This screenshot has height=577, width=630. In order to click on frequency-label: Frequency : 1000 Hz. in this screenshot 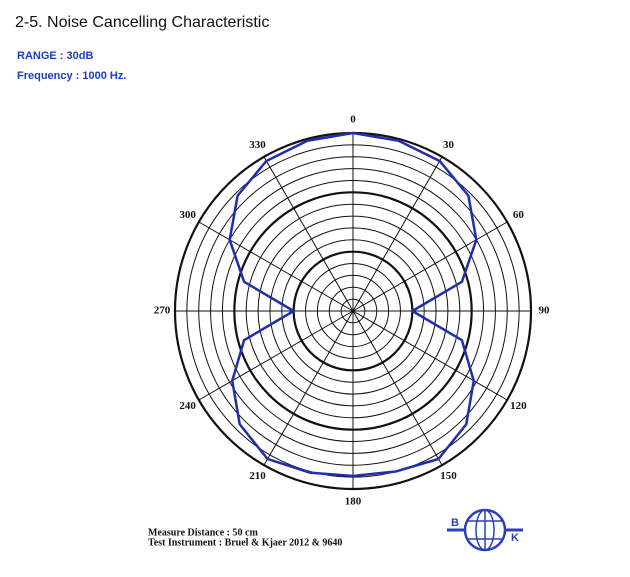, I will do `click(72, 76)`.